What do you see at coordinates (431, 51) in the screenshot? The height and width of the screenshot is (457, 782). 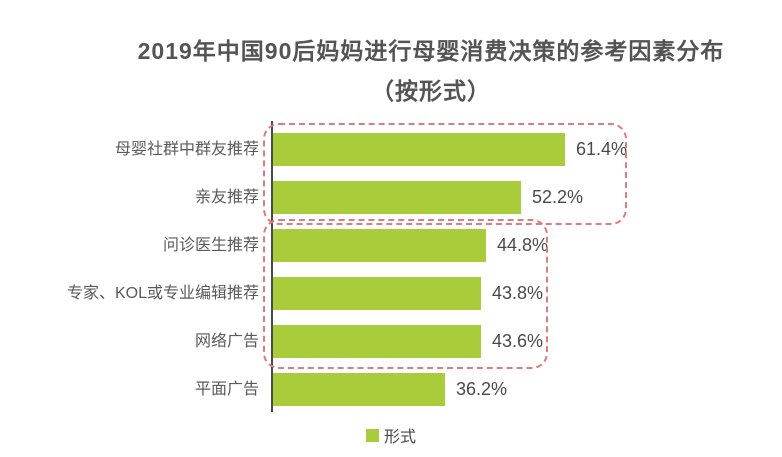 I see `chart-title: 2019年中国90后妈妈进行母婴消费决策的参考因素分布` at bounding box center [431, 51].